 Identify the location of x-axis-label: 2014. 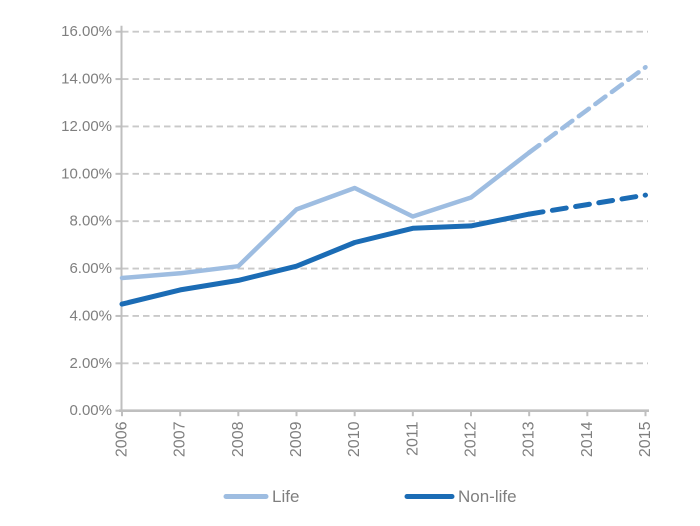
(587, 439).